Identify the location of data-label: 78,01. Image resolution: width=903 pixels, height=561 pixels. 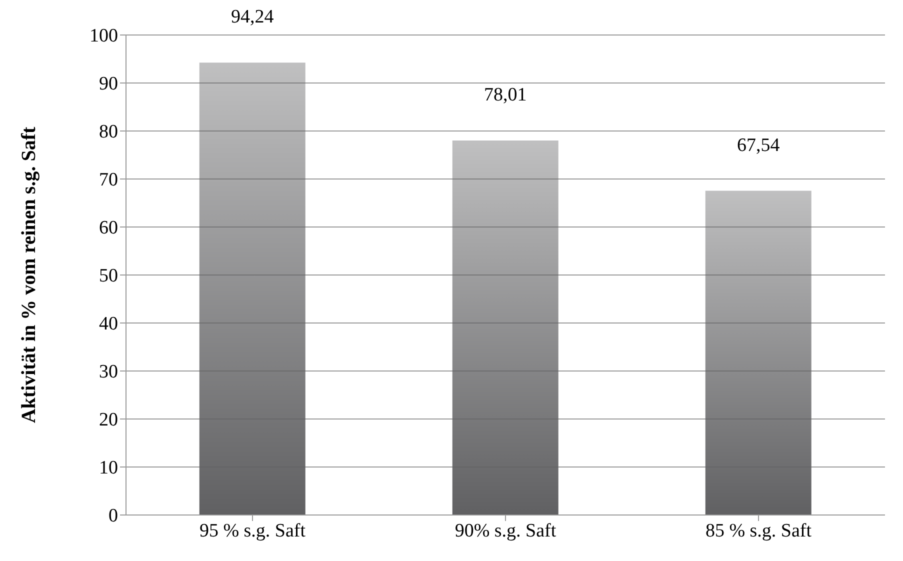
(505, 95).